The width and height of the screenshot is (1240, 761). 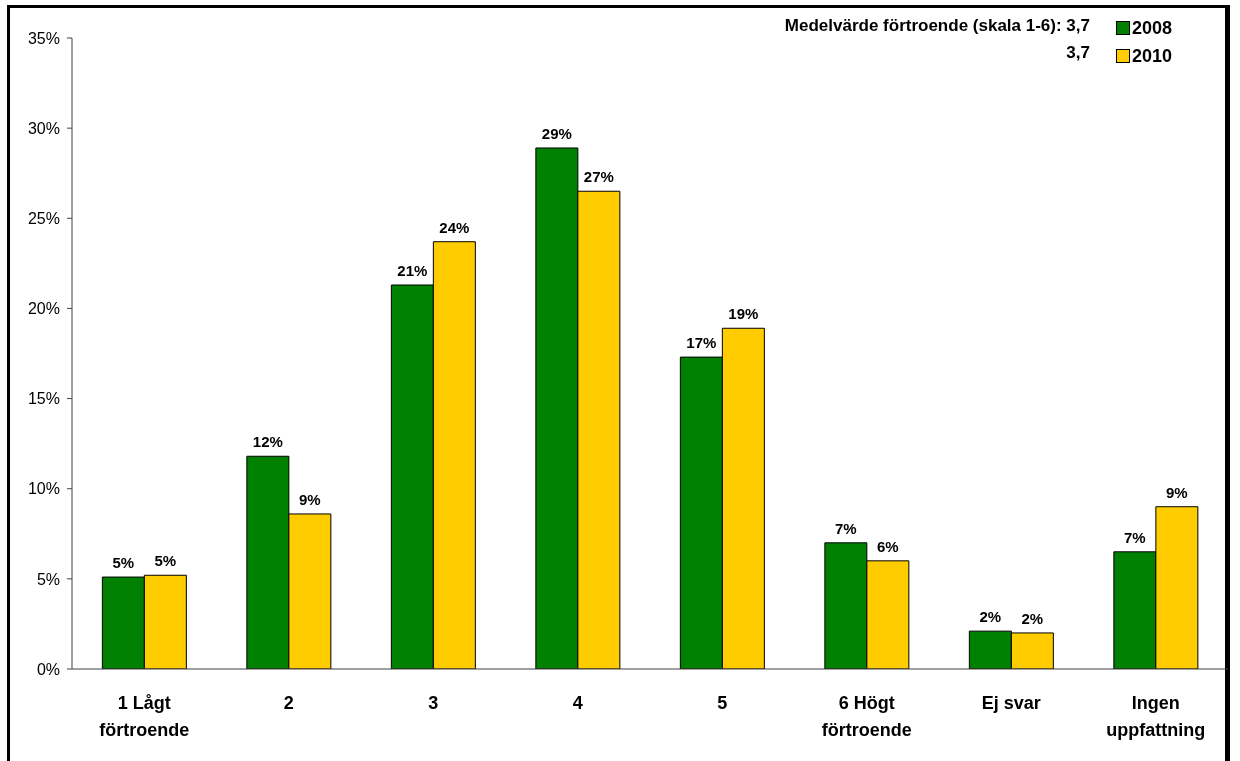 What do you see at coordinates (43, 128) in the screenshot?
I see `y-tick-label: 30%` at bounding box center [43, 128].